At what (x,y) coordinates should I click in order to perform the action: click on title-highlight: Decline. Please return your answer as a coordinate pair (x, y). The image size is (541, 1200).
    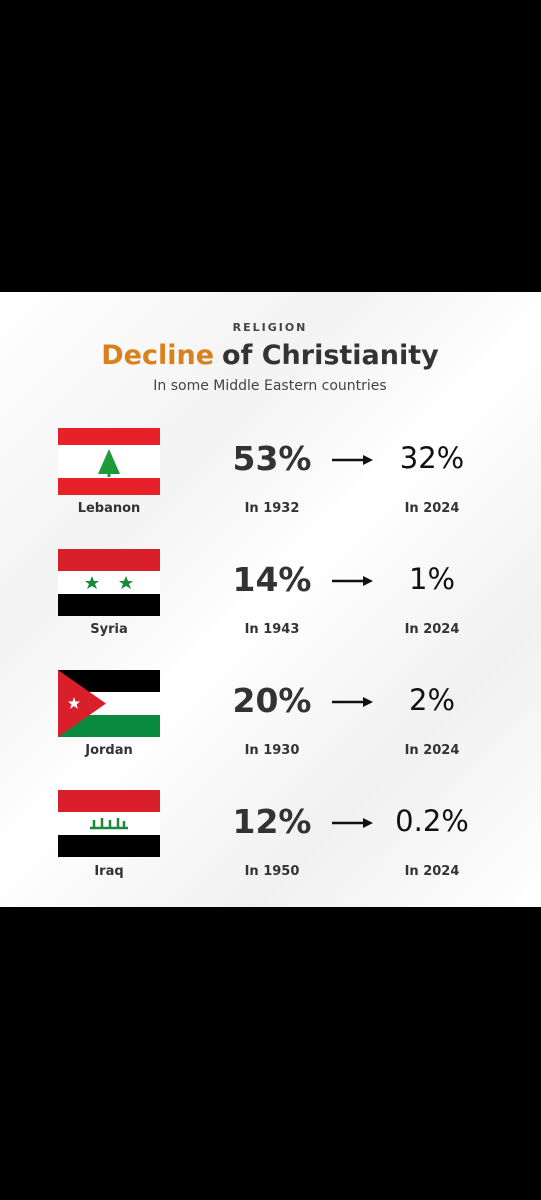
    Looking at the image, I should click on (158, 355).